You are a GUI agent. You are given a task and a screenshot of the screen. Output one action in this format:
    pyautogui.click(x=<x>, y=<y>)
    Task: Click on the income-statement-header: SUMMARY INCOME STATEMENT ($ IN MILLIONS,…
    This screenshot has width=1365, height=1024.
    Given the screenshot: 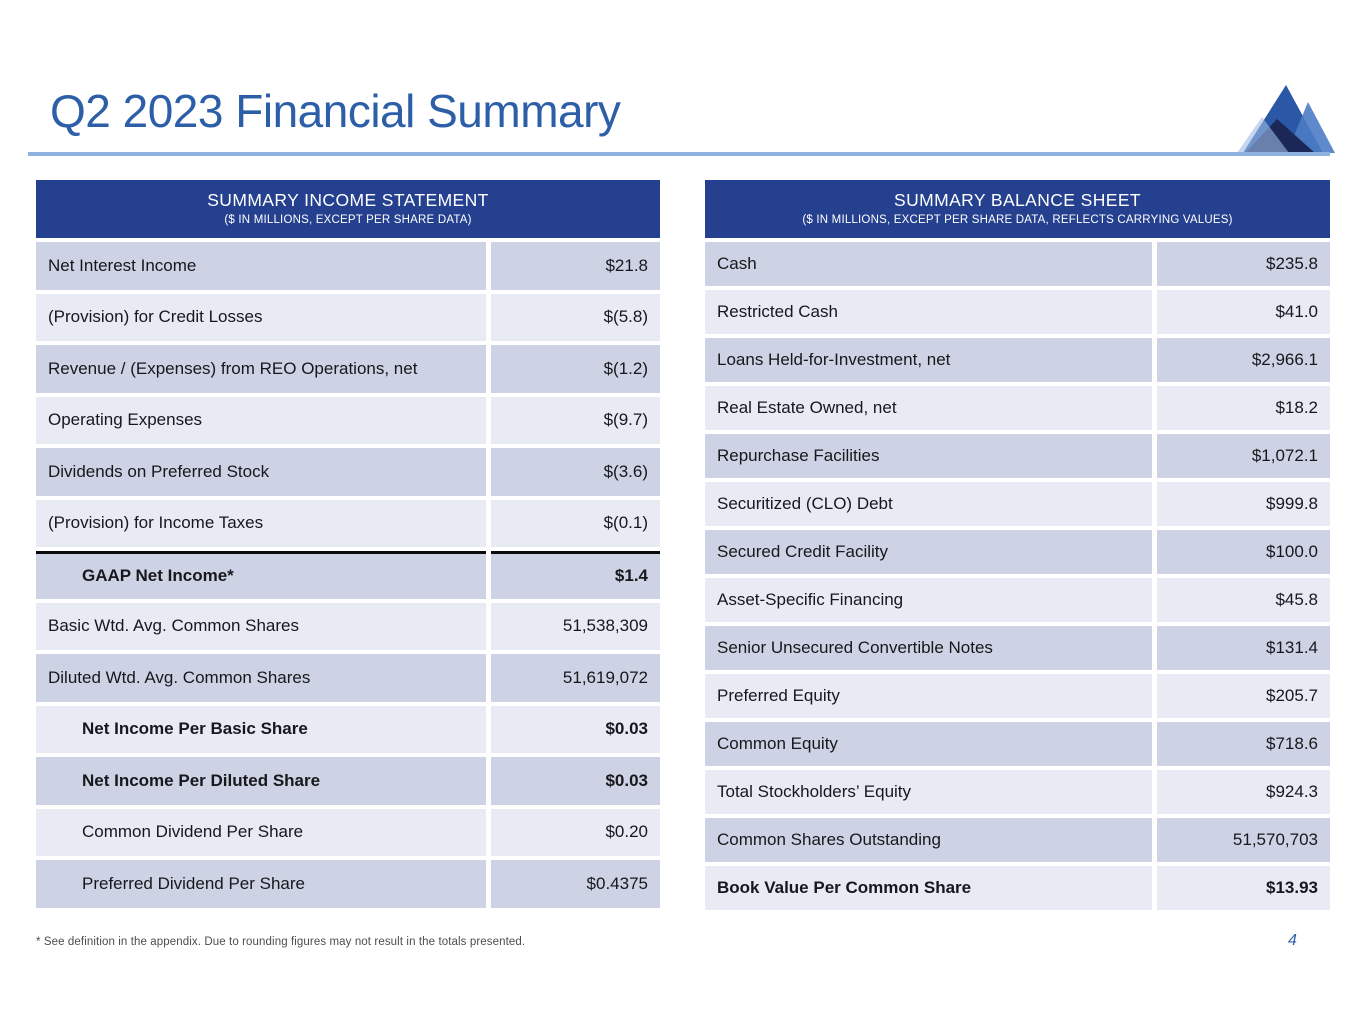 What is the action you would take?
    pyautogui.click(x=348, y=209)
    